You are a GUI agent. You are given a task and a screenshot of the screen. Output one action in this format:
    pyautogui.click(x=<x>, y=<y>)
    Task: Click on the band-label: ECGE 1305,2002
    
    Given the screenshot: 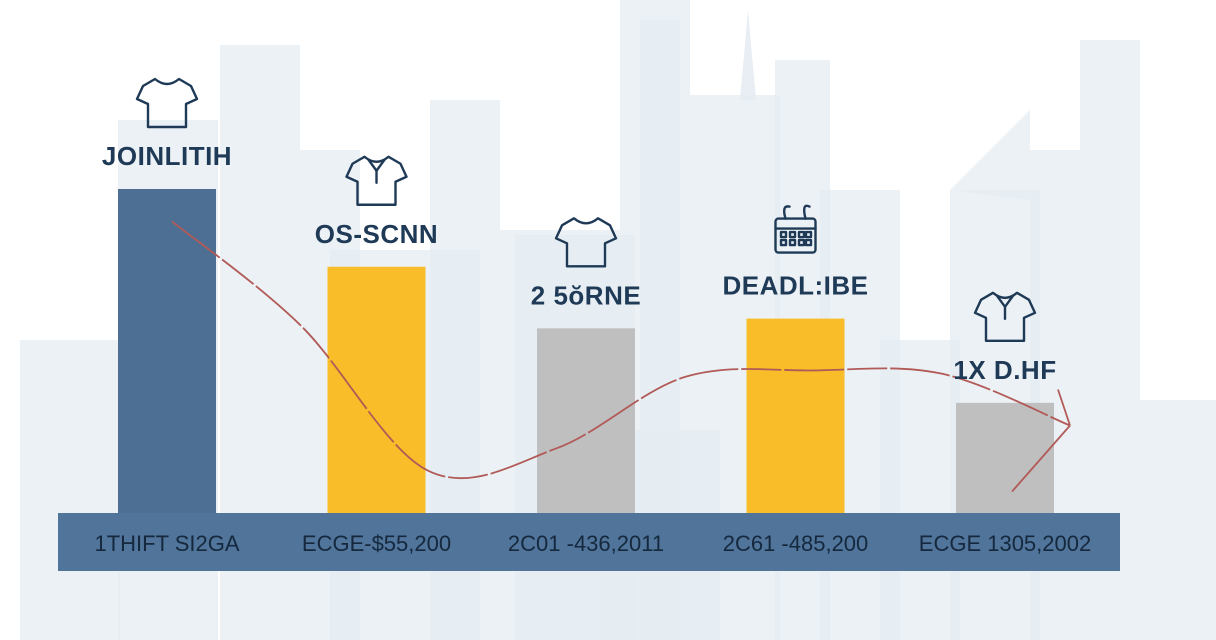 What is the action you would take?
    pyautogui.click(x=1005, y=543)
    